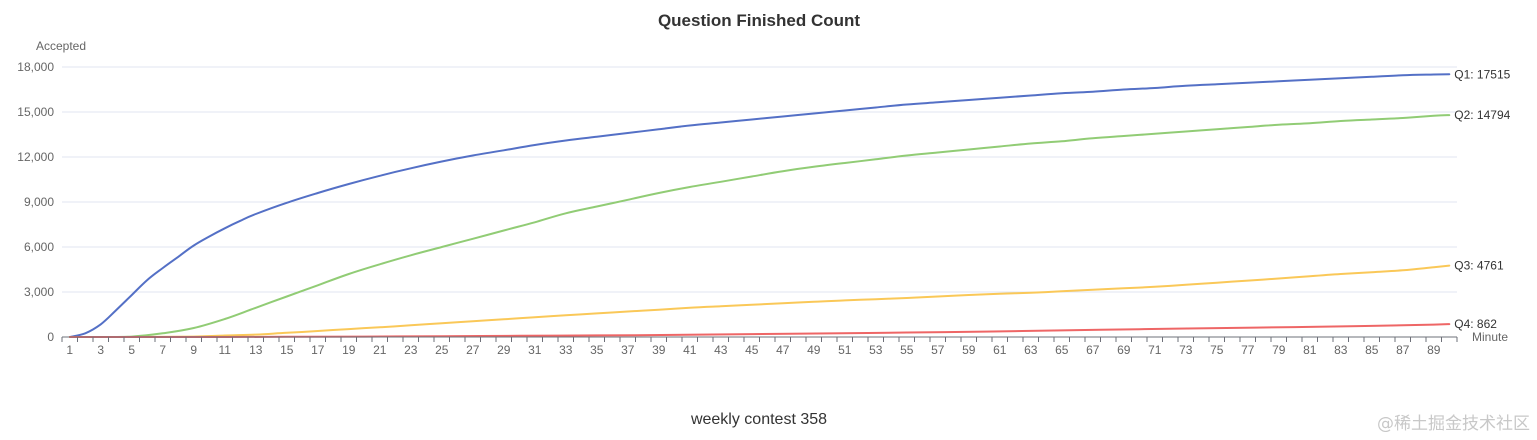  Describe the element at coordinates (1062, 350) in the screenshot. I see `x-tick-label: 65` at that location.